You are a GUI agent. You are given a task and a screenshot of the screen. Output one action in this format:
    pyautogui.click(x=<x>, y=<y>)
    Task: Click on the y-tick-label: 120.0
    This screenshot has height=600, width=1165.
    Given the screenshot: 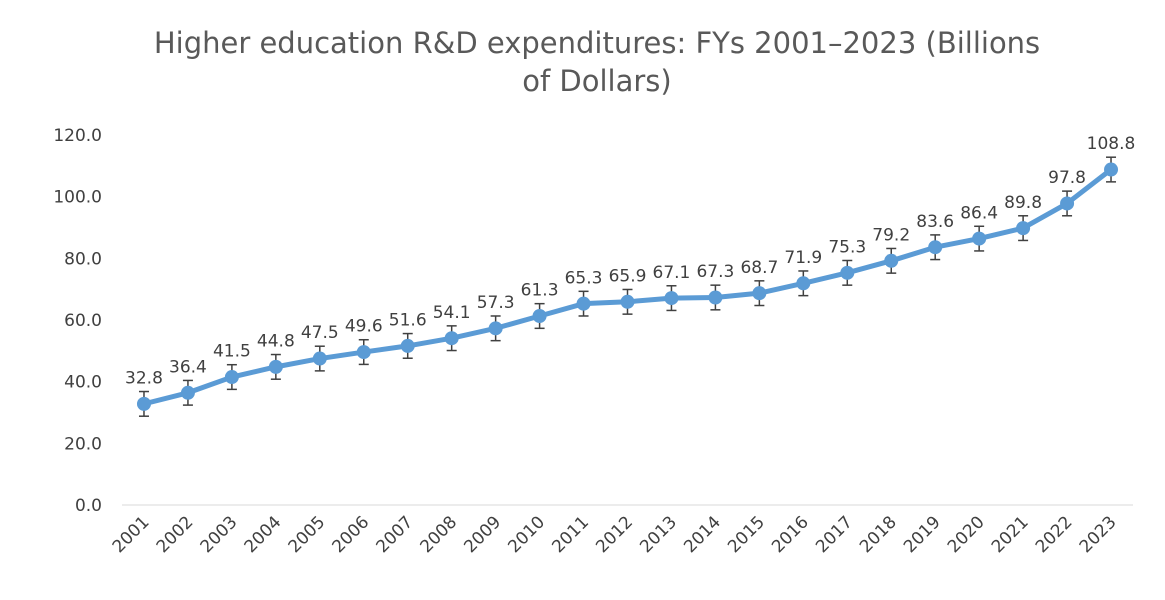 What is the action you would take?
    pyautogui.click(x=77, y=136)
    